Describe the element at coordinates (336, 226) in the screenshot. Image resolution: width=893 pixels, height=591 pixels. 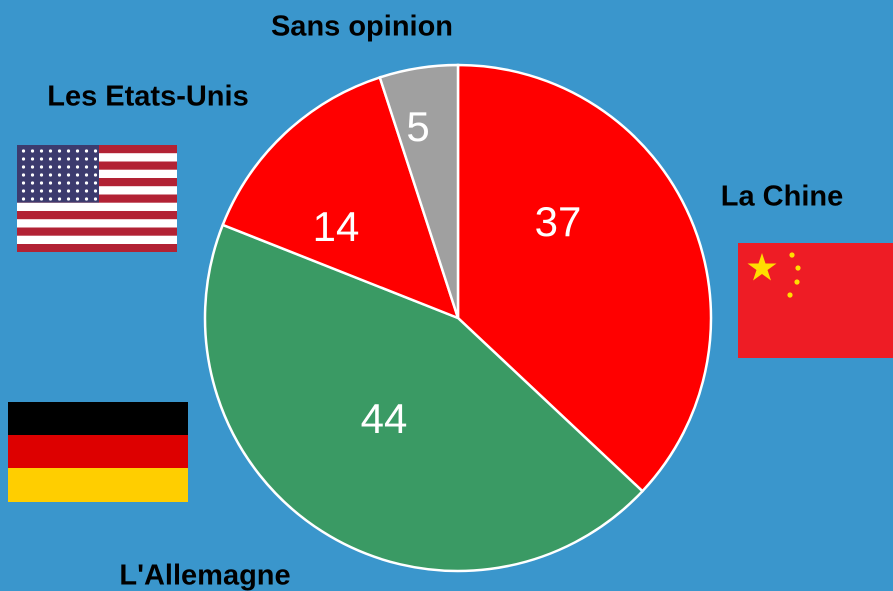
I see `value-label: 14` at that location.